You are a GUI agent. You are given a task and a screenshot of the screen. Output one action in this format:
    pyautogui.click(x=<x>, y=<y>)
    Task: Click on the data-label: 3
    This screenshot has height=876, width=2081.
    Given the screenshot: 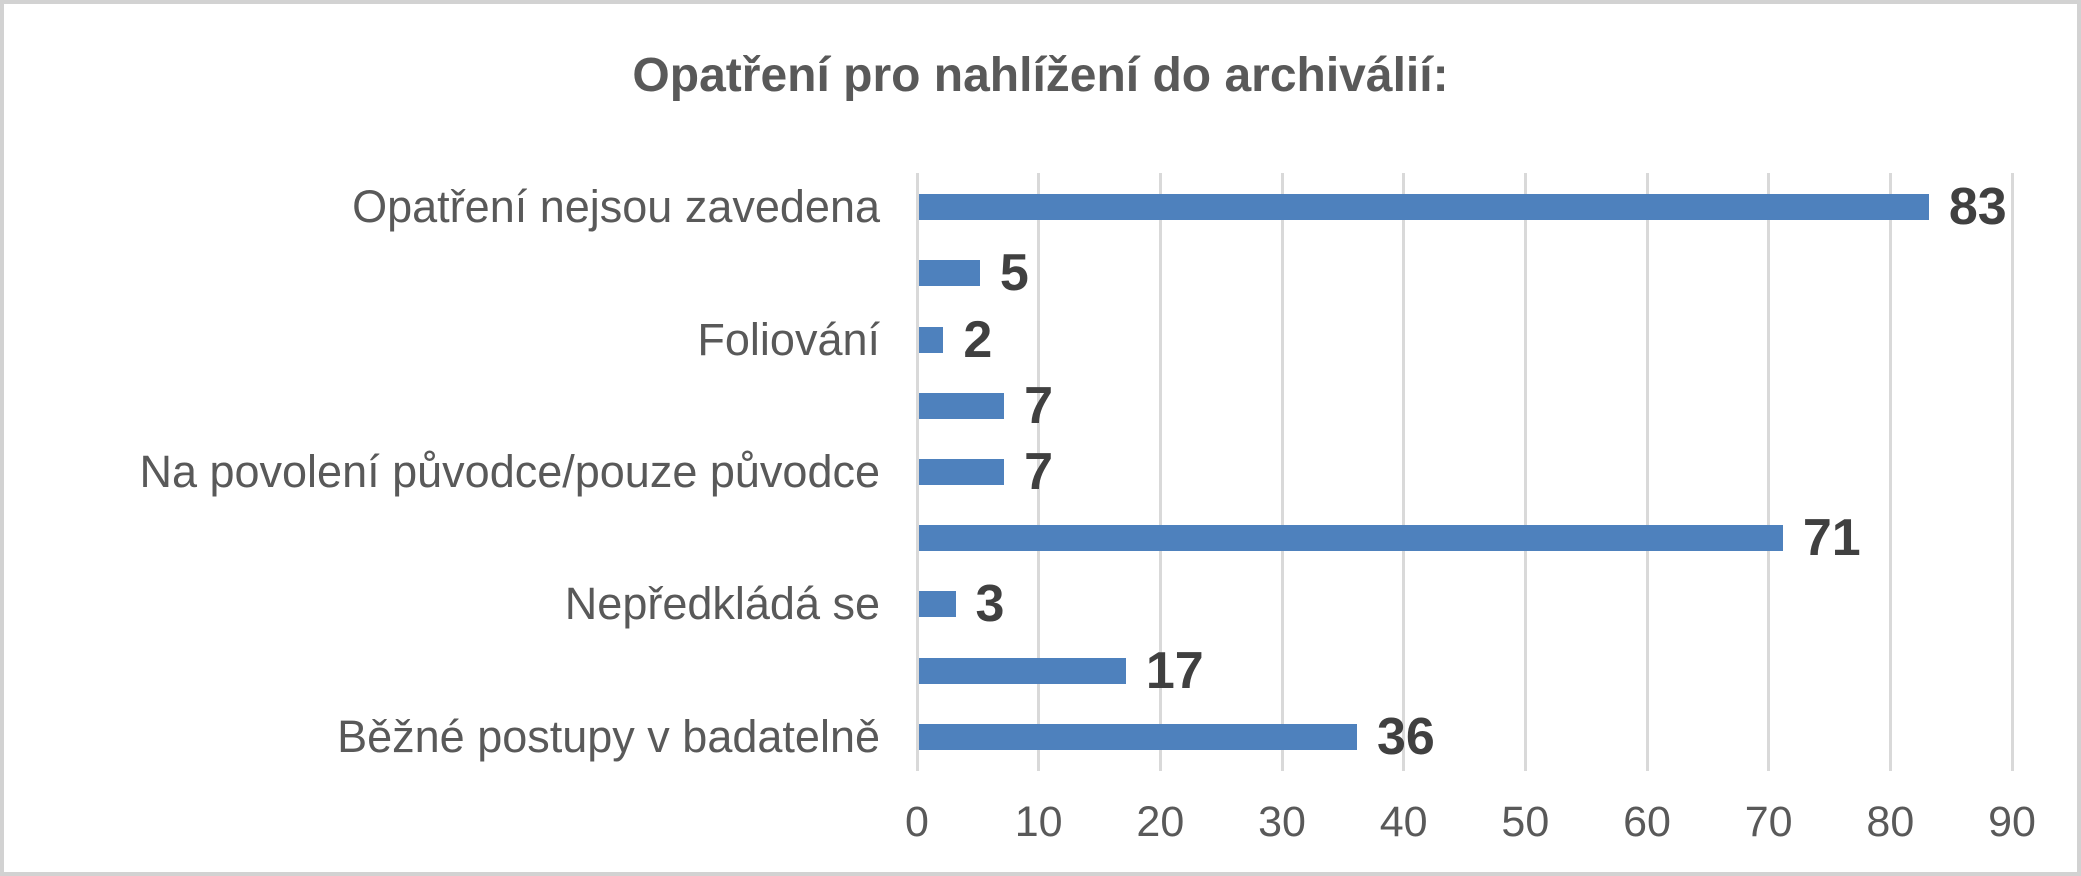 What is the action you would take?
    pyautogui.click(x=990, y=604)
    